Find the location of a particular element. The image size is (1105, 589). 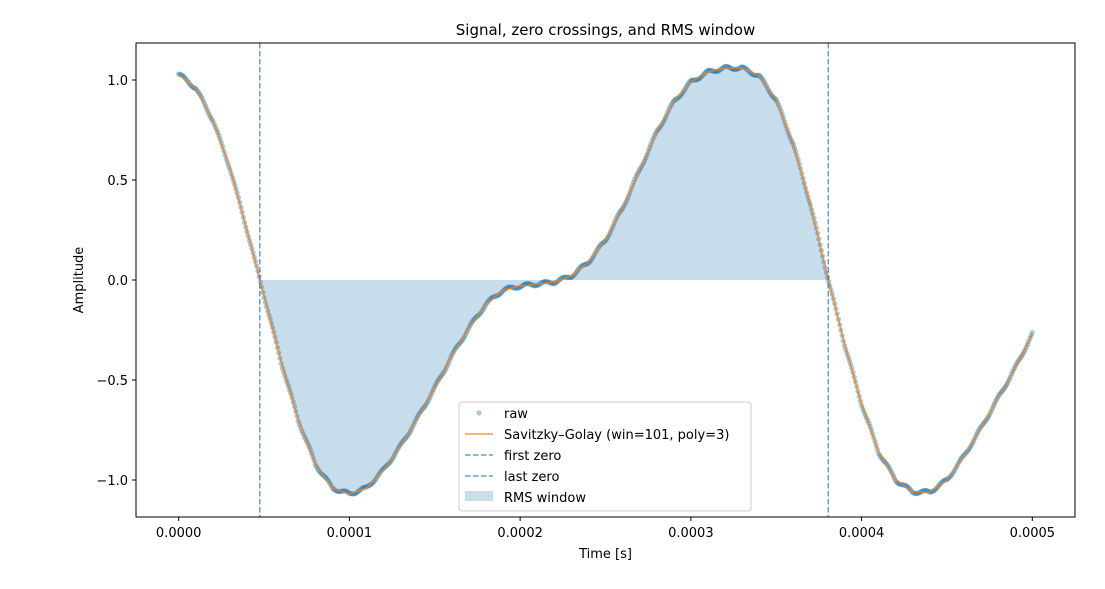

x-tick-label: 0.0003 is located at coordinates (691, 533).